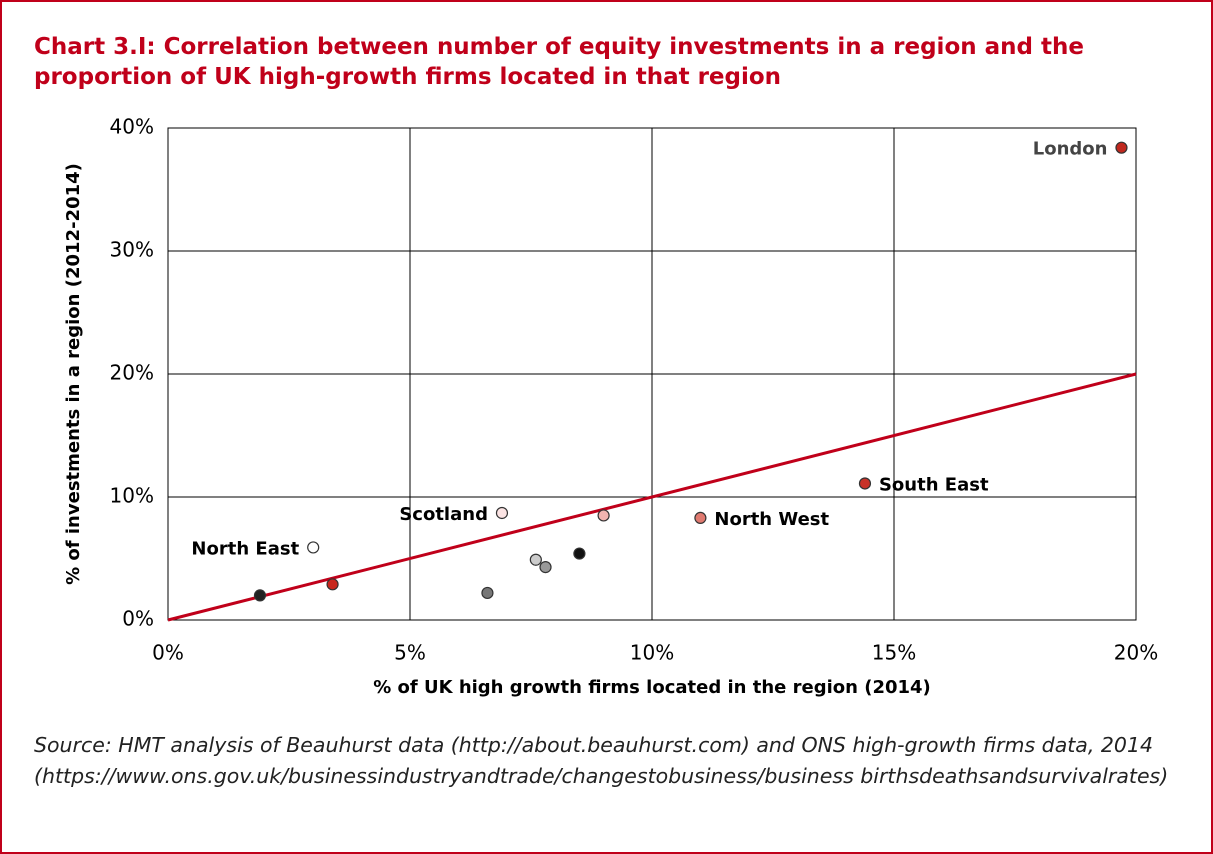 The height and width of the screenshot is (854, 1213). Describe the element at coordinates (410, 653) in the screenshot. I see `x-tick-label: 5%` at that location.